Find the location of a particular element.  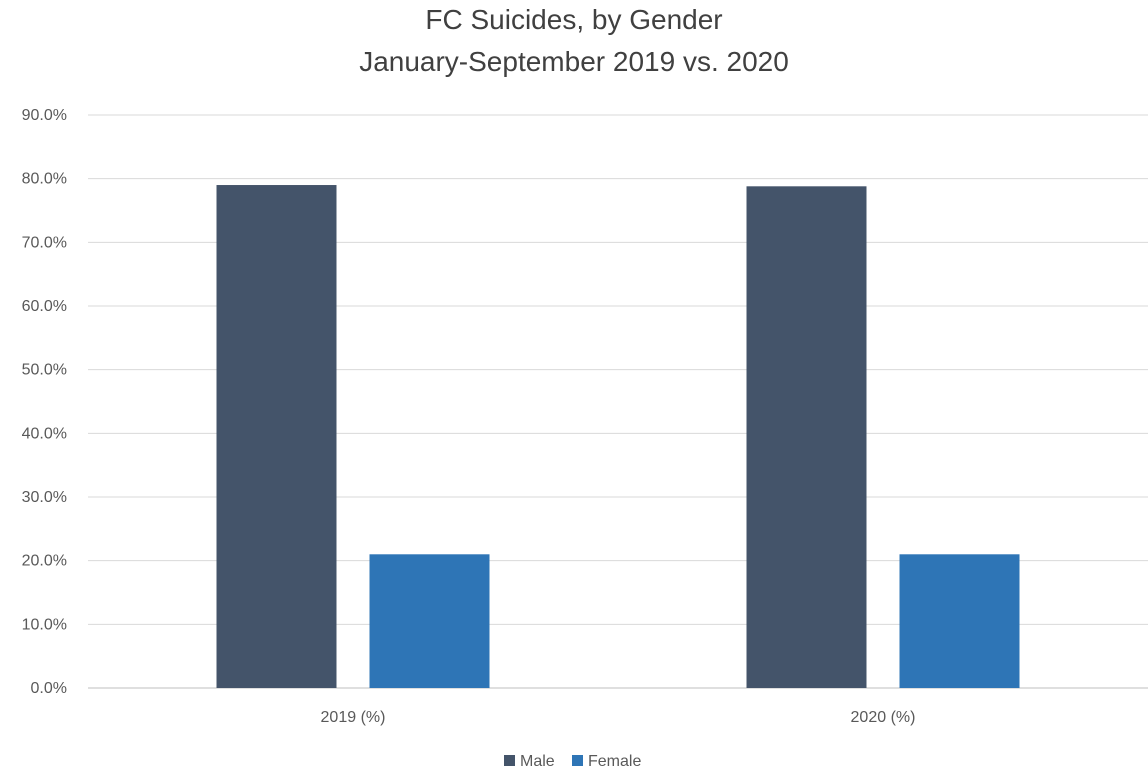

y-tick-label: 10.0% is located at coordinates (44, 624).